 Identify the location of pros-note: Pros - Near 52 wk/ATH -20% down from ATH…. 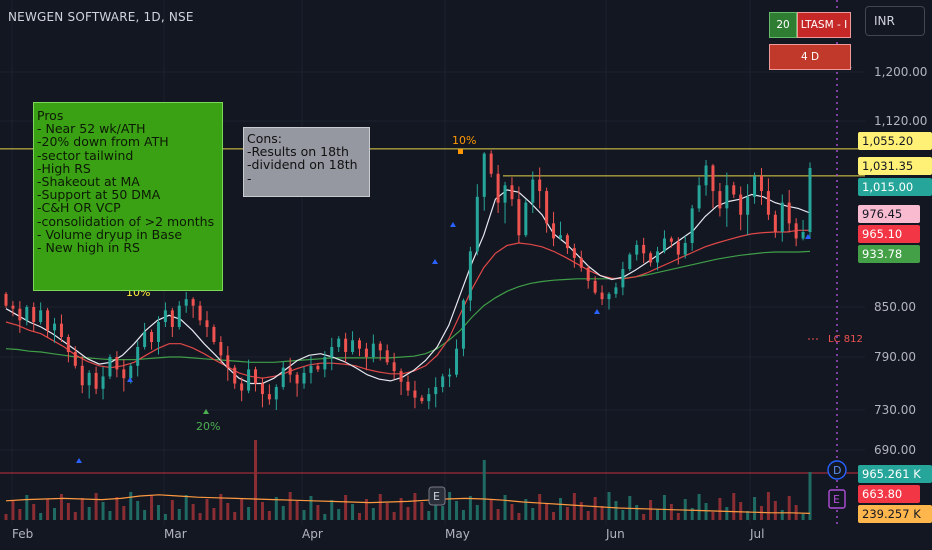
(128, 196).